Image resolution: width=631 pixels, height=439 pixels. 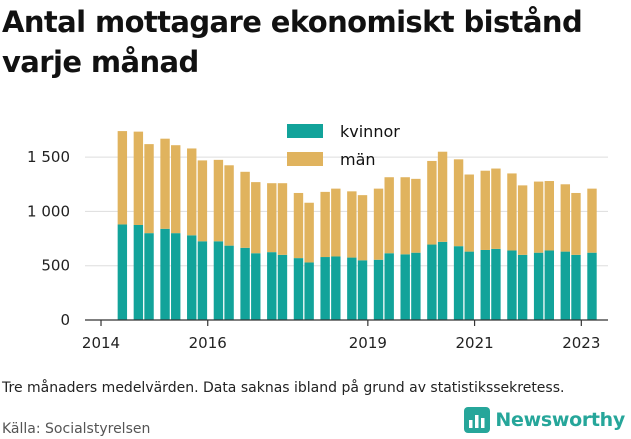 What do you see at coordinates (560, 420) in the screenshot?
I see `brand-name: Newsworthy` at bounding box center [560, 420].